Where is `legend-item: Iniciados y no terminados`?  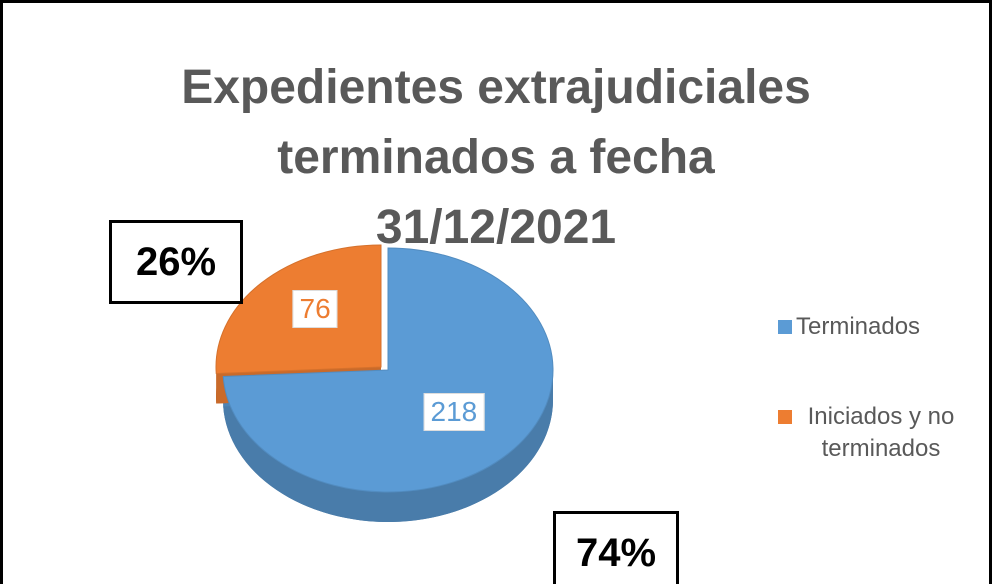
legend-item: Iniciados y no terminados is located at coordinates (872, 433).